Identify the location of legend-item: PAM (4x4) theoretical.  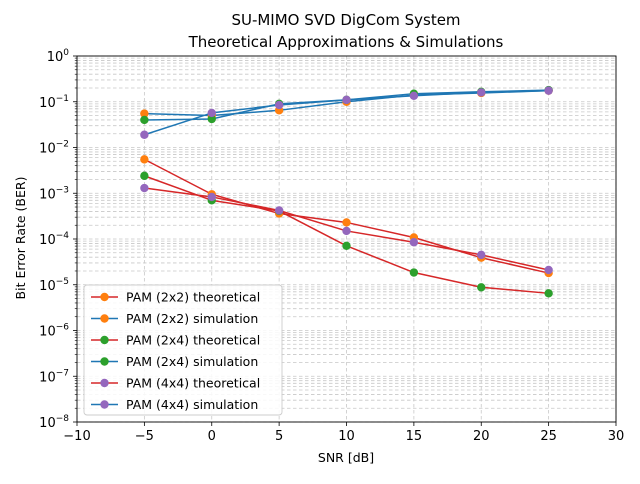
(175, 383).